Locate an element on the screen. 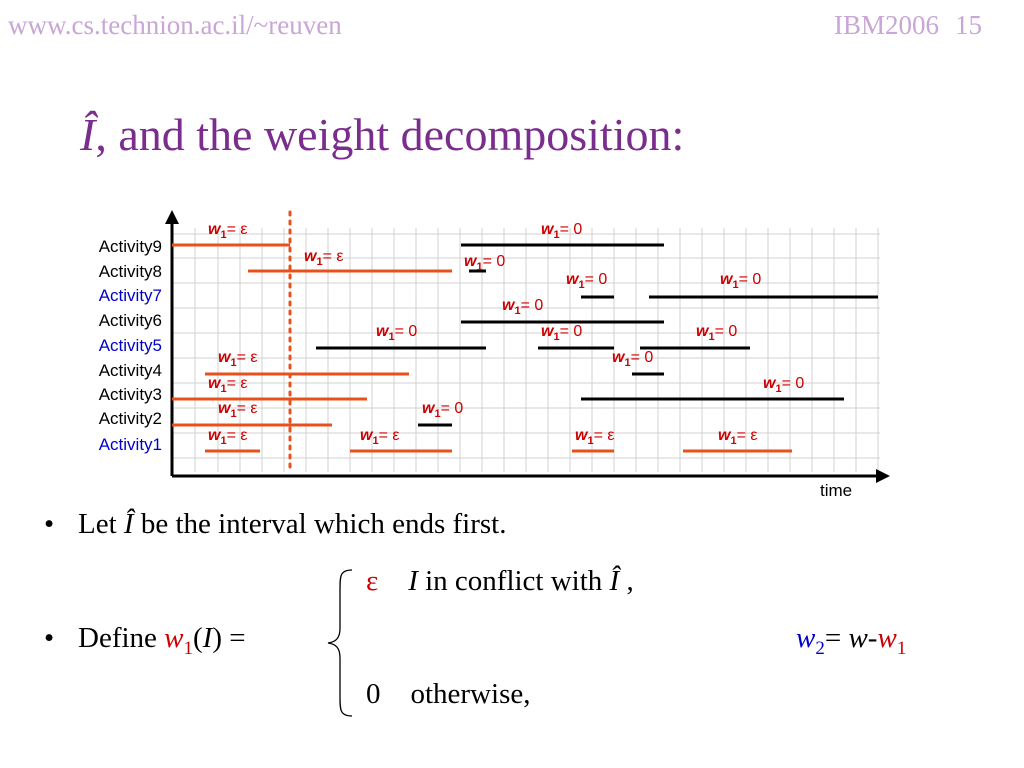  weight-label-a3-2: w1= 0 is located at coordinates (783, 385).